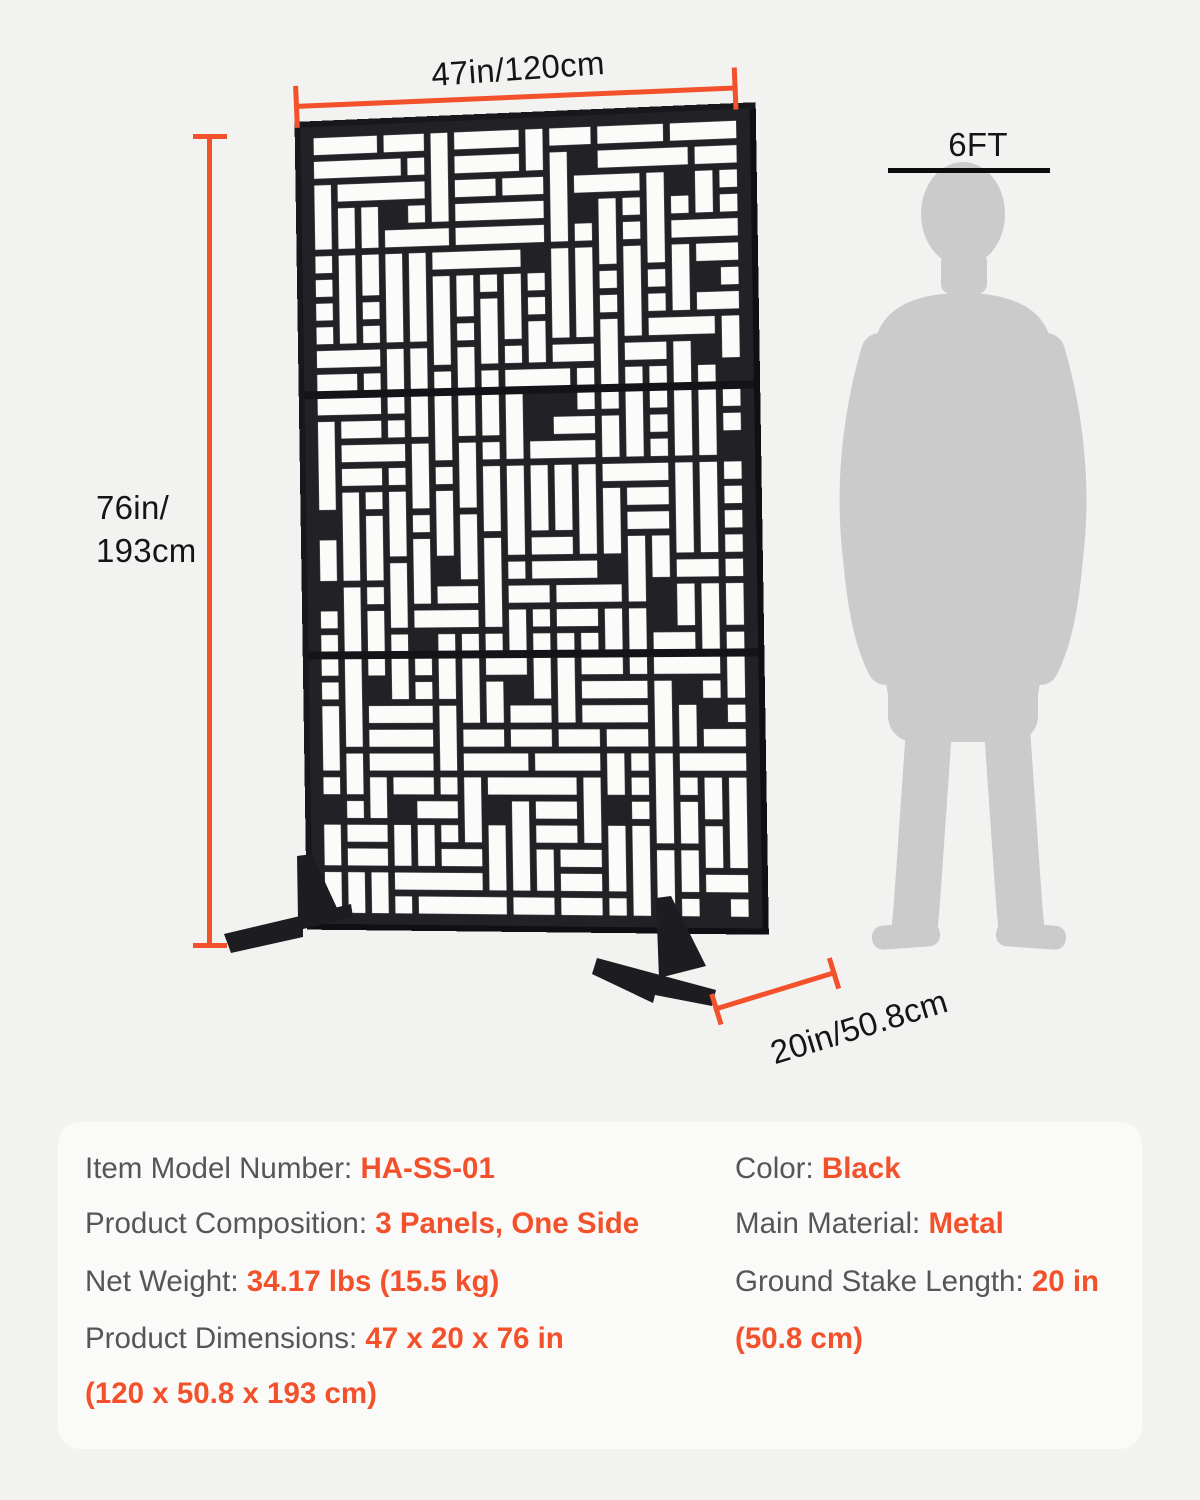  Describe the element at coordinates (978, 144) in the screenshot. I see `person-height-label: 6FT` at that location.